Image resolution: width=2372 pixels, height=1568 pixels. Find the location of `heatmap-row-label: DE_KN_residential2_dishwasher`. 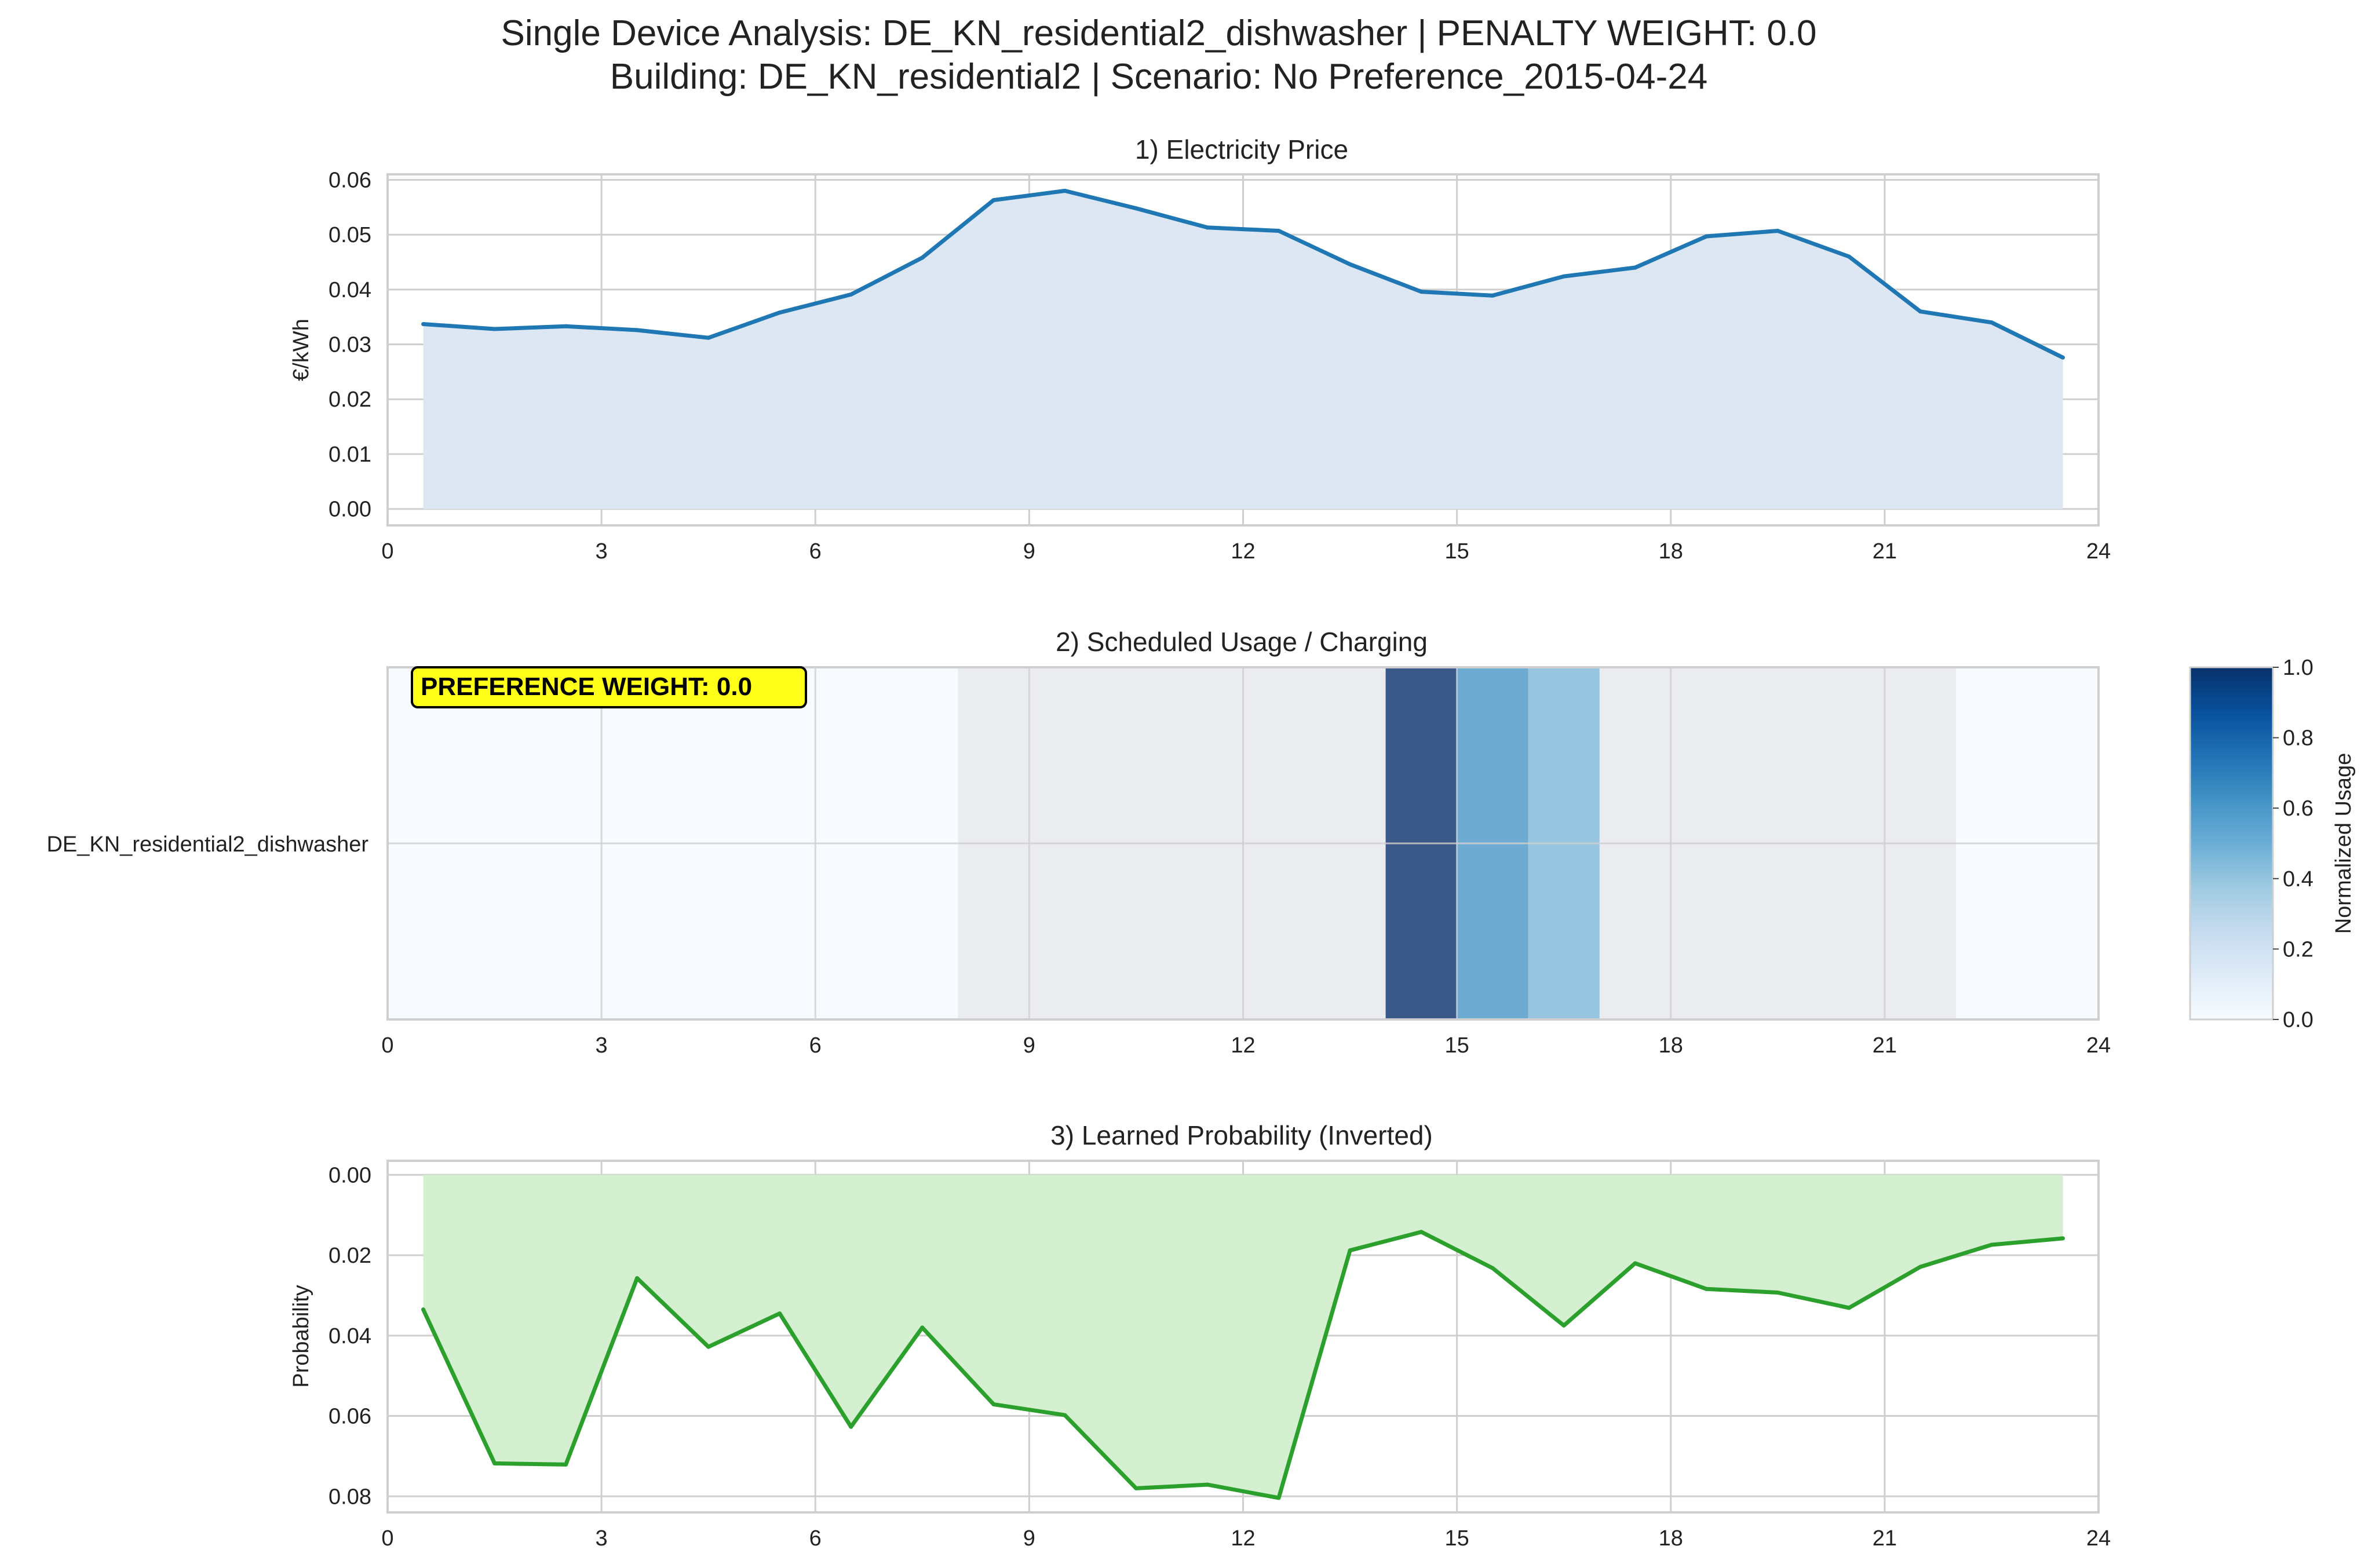

heatmap-row-label: DE_KN_residential2_dishwasher is located at coordinates (207, 844).